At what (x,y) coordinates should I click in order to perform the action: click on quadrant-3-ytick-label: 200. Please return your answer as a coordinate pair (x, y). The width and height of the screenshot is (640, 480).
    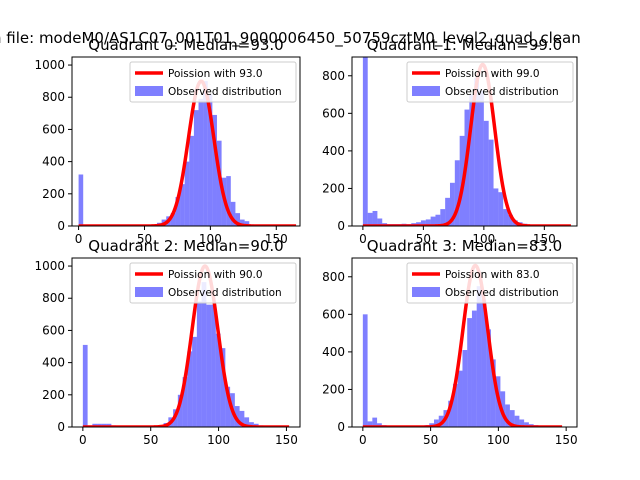
    Looking at the image, I should click on (333, 389).